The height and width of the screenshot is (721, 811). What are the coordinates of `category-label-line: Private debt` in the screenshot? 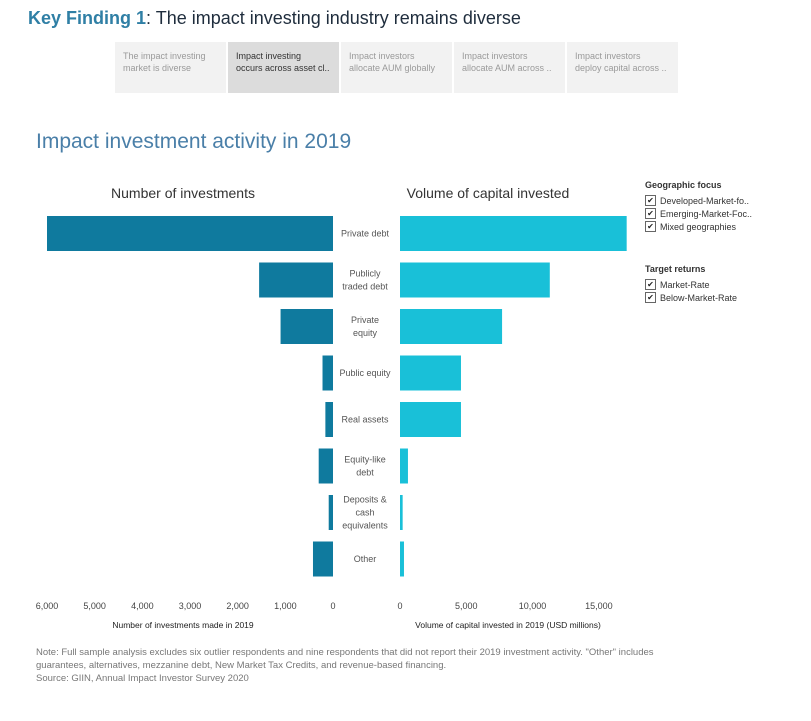 It's located at (365, 234).